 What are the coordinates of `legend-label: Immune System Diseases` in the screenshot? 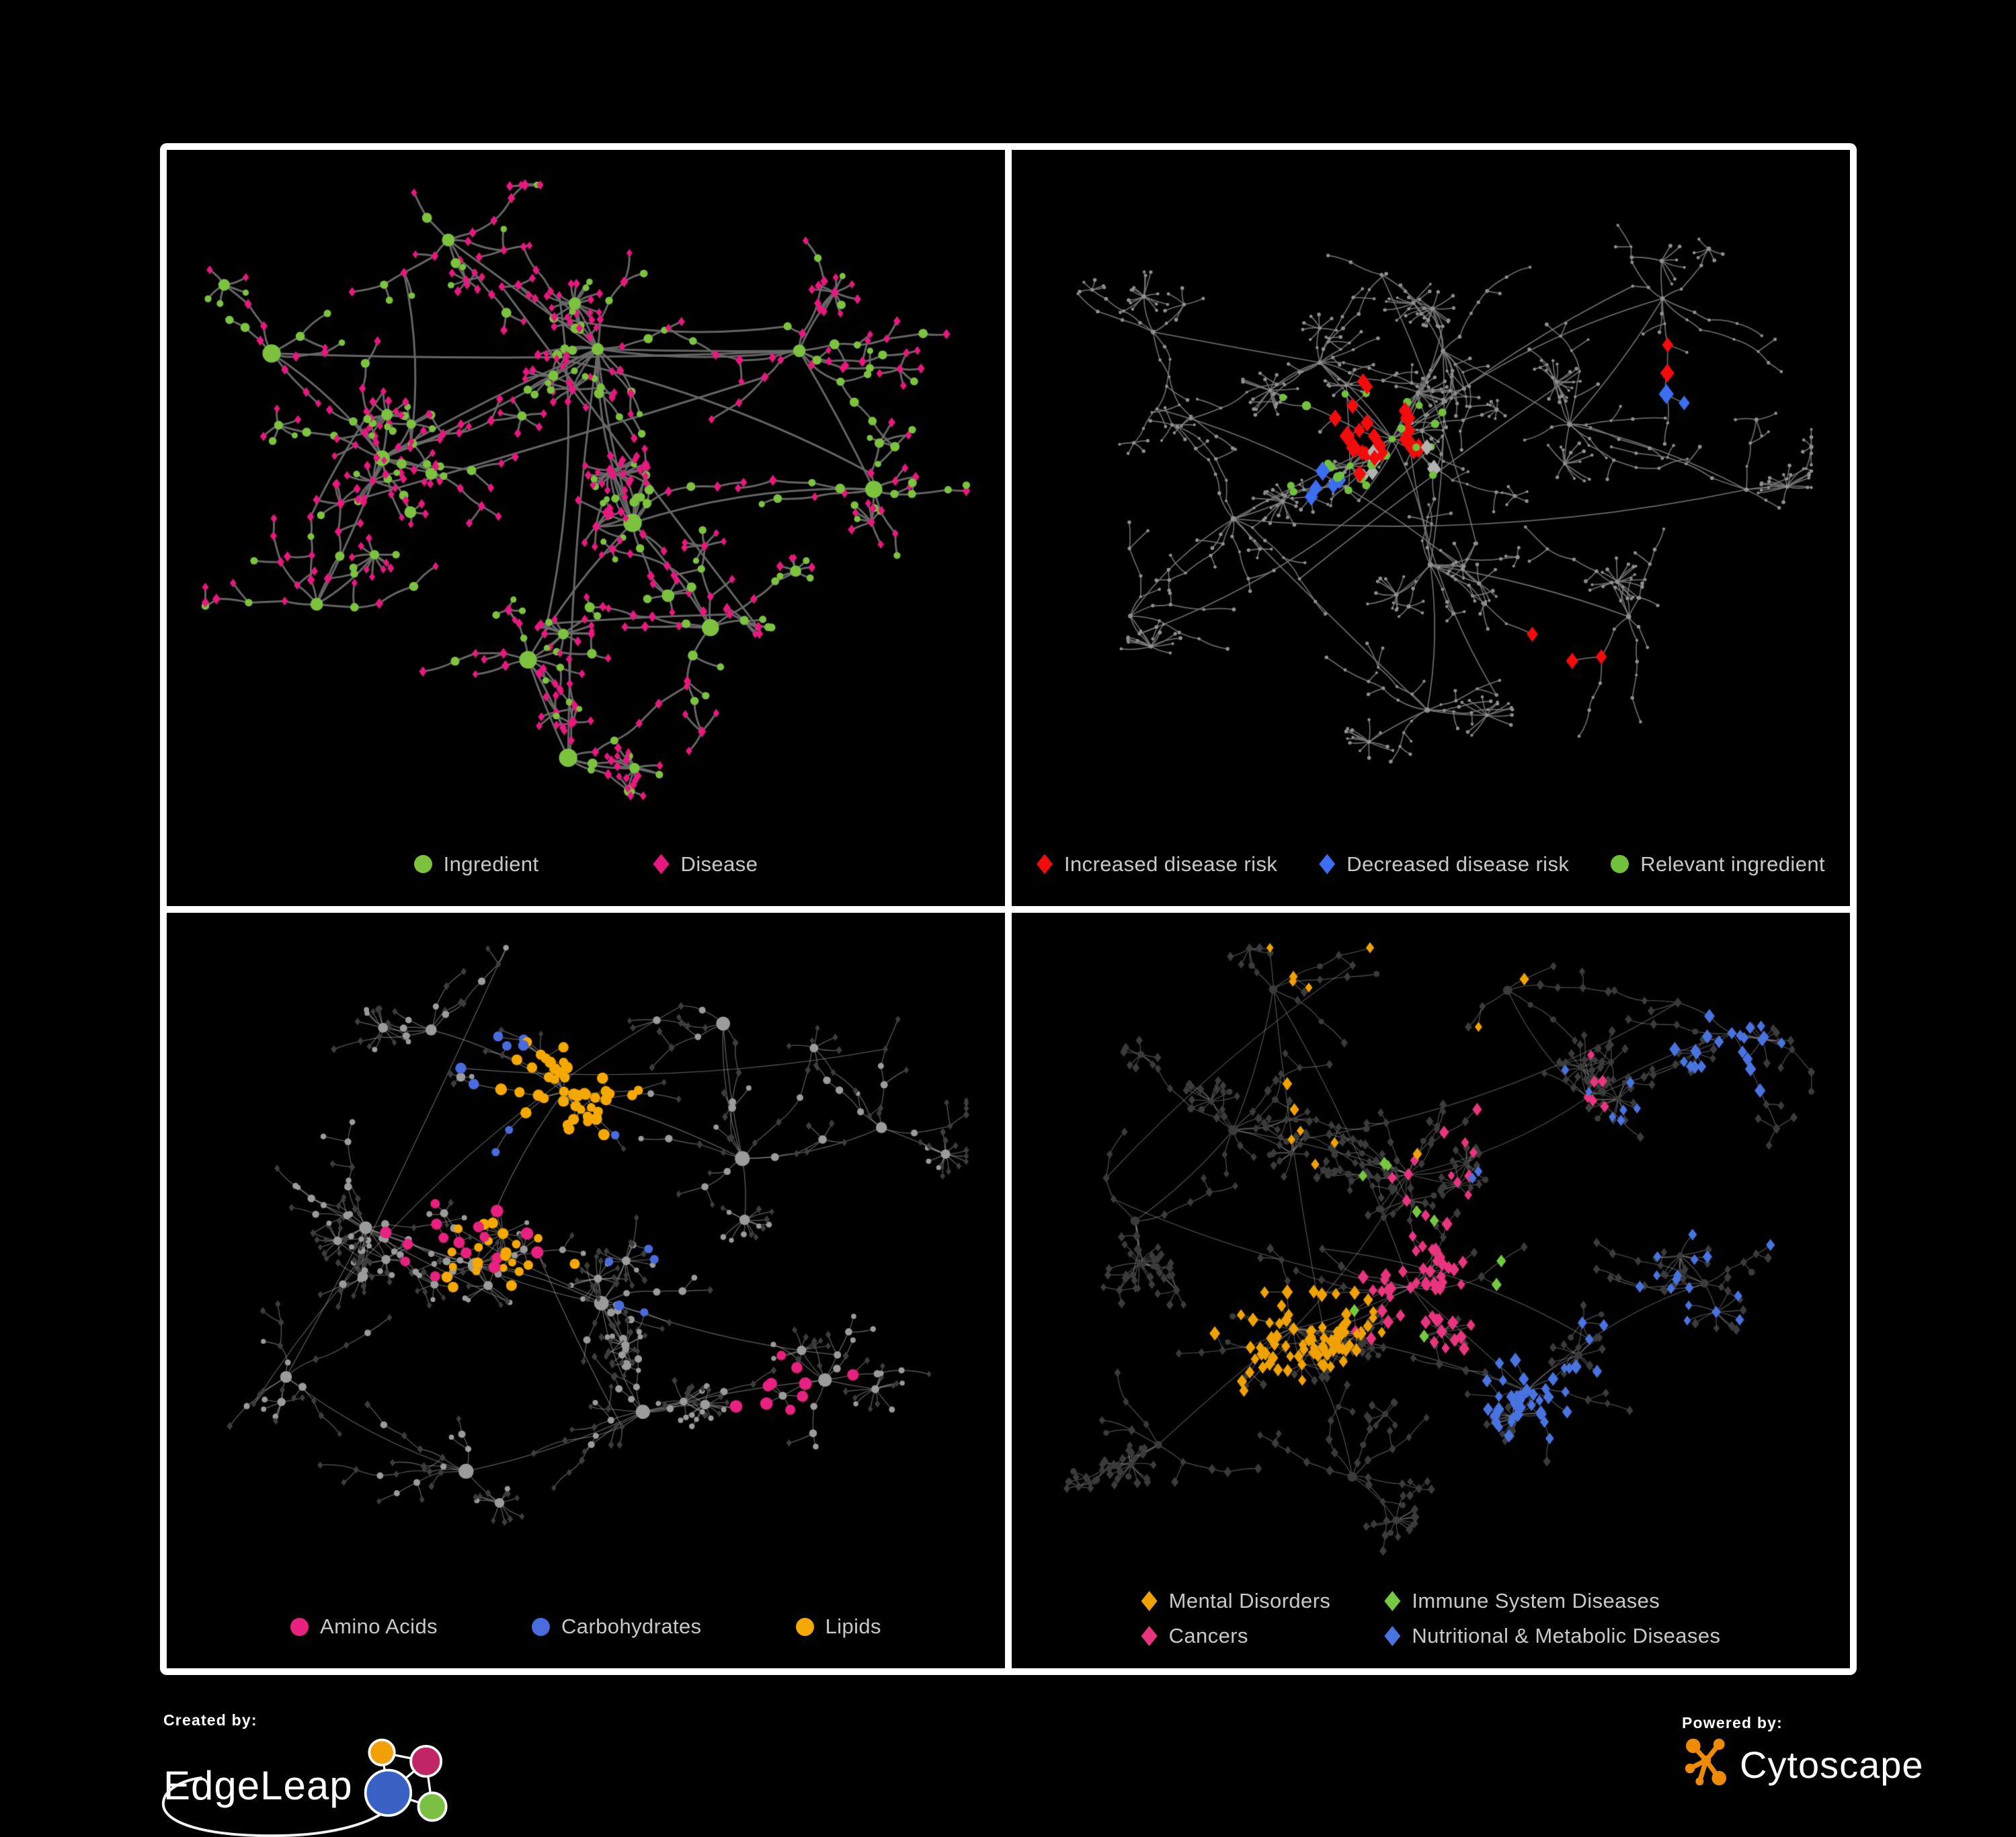 It's located at (1536, 1601).